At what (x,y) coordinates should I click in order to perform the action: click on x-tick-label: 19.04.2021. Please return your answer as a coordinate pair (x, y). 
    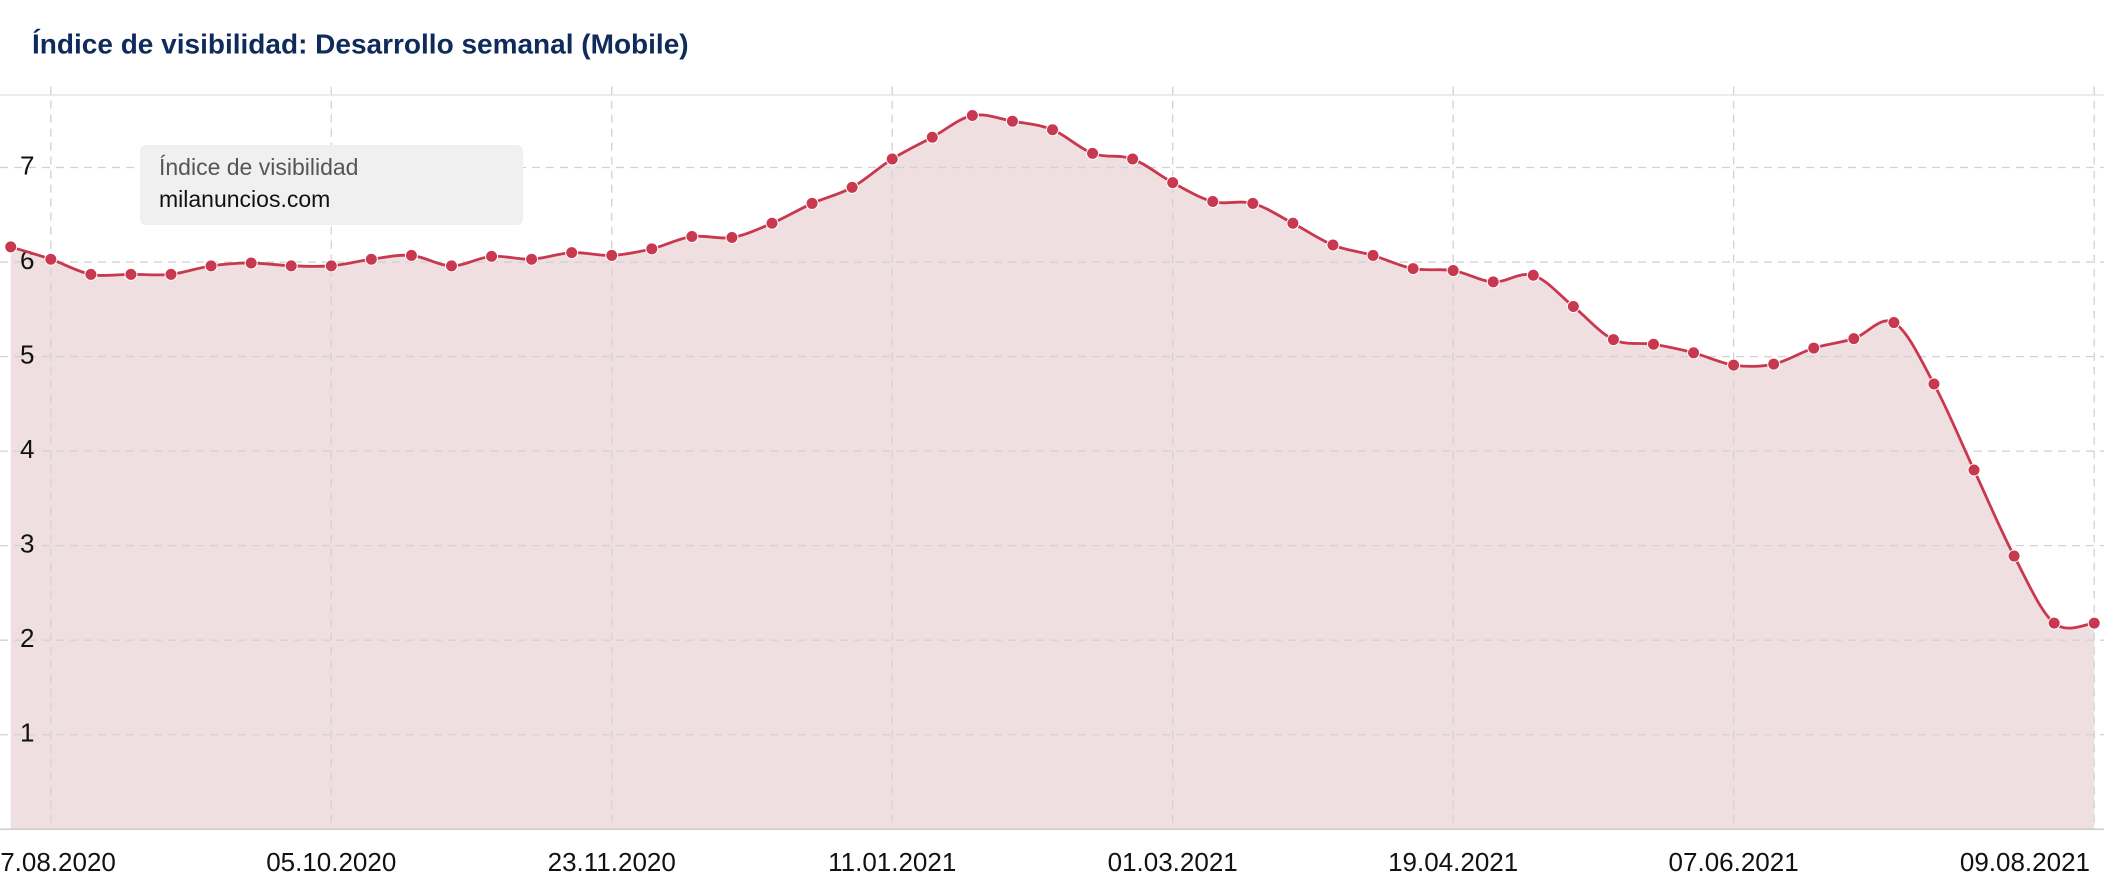
    Looking at the image, I should click on (1453, 862).